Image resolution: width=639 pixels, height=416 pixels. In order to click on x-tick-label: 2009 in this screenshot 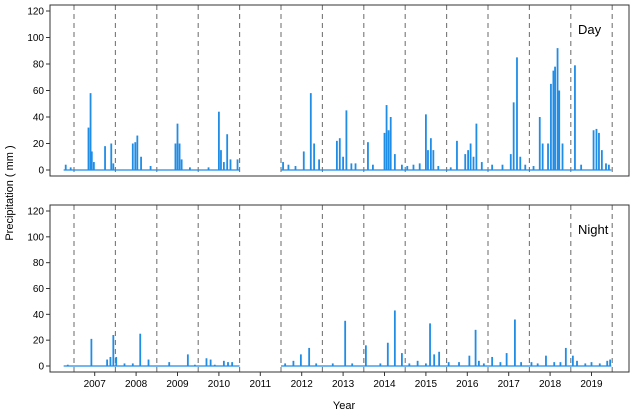, I will do `click(177, 384)`.